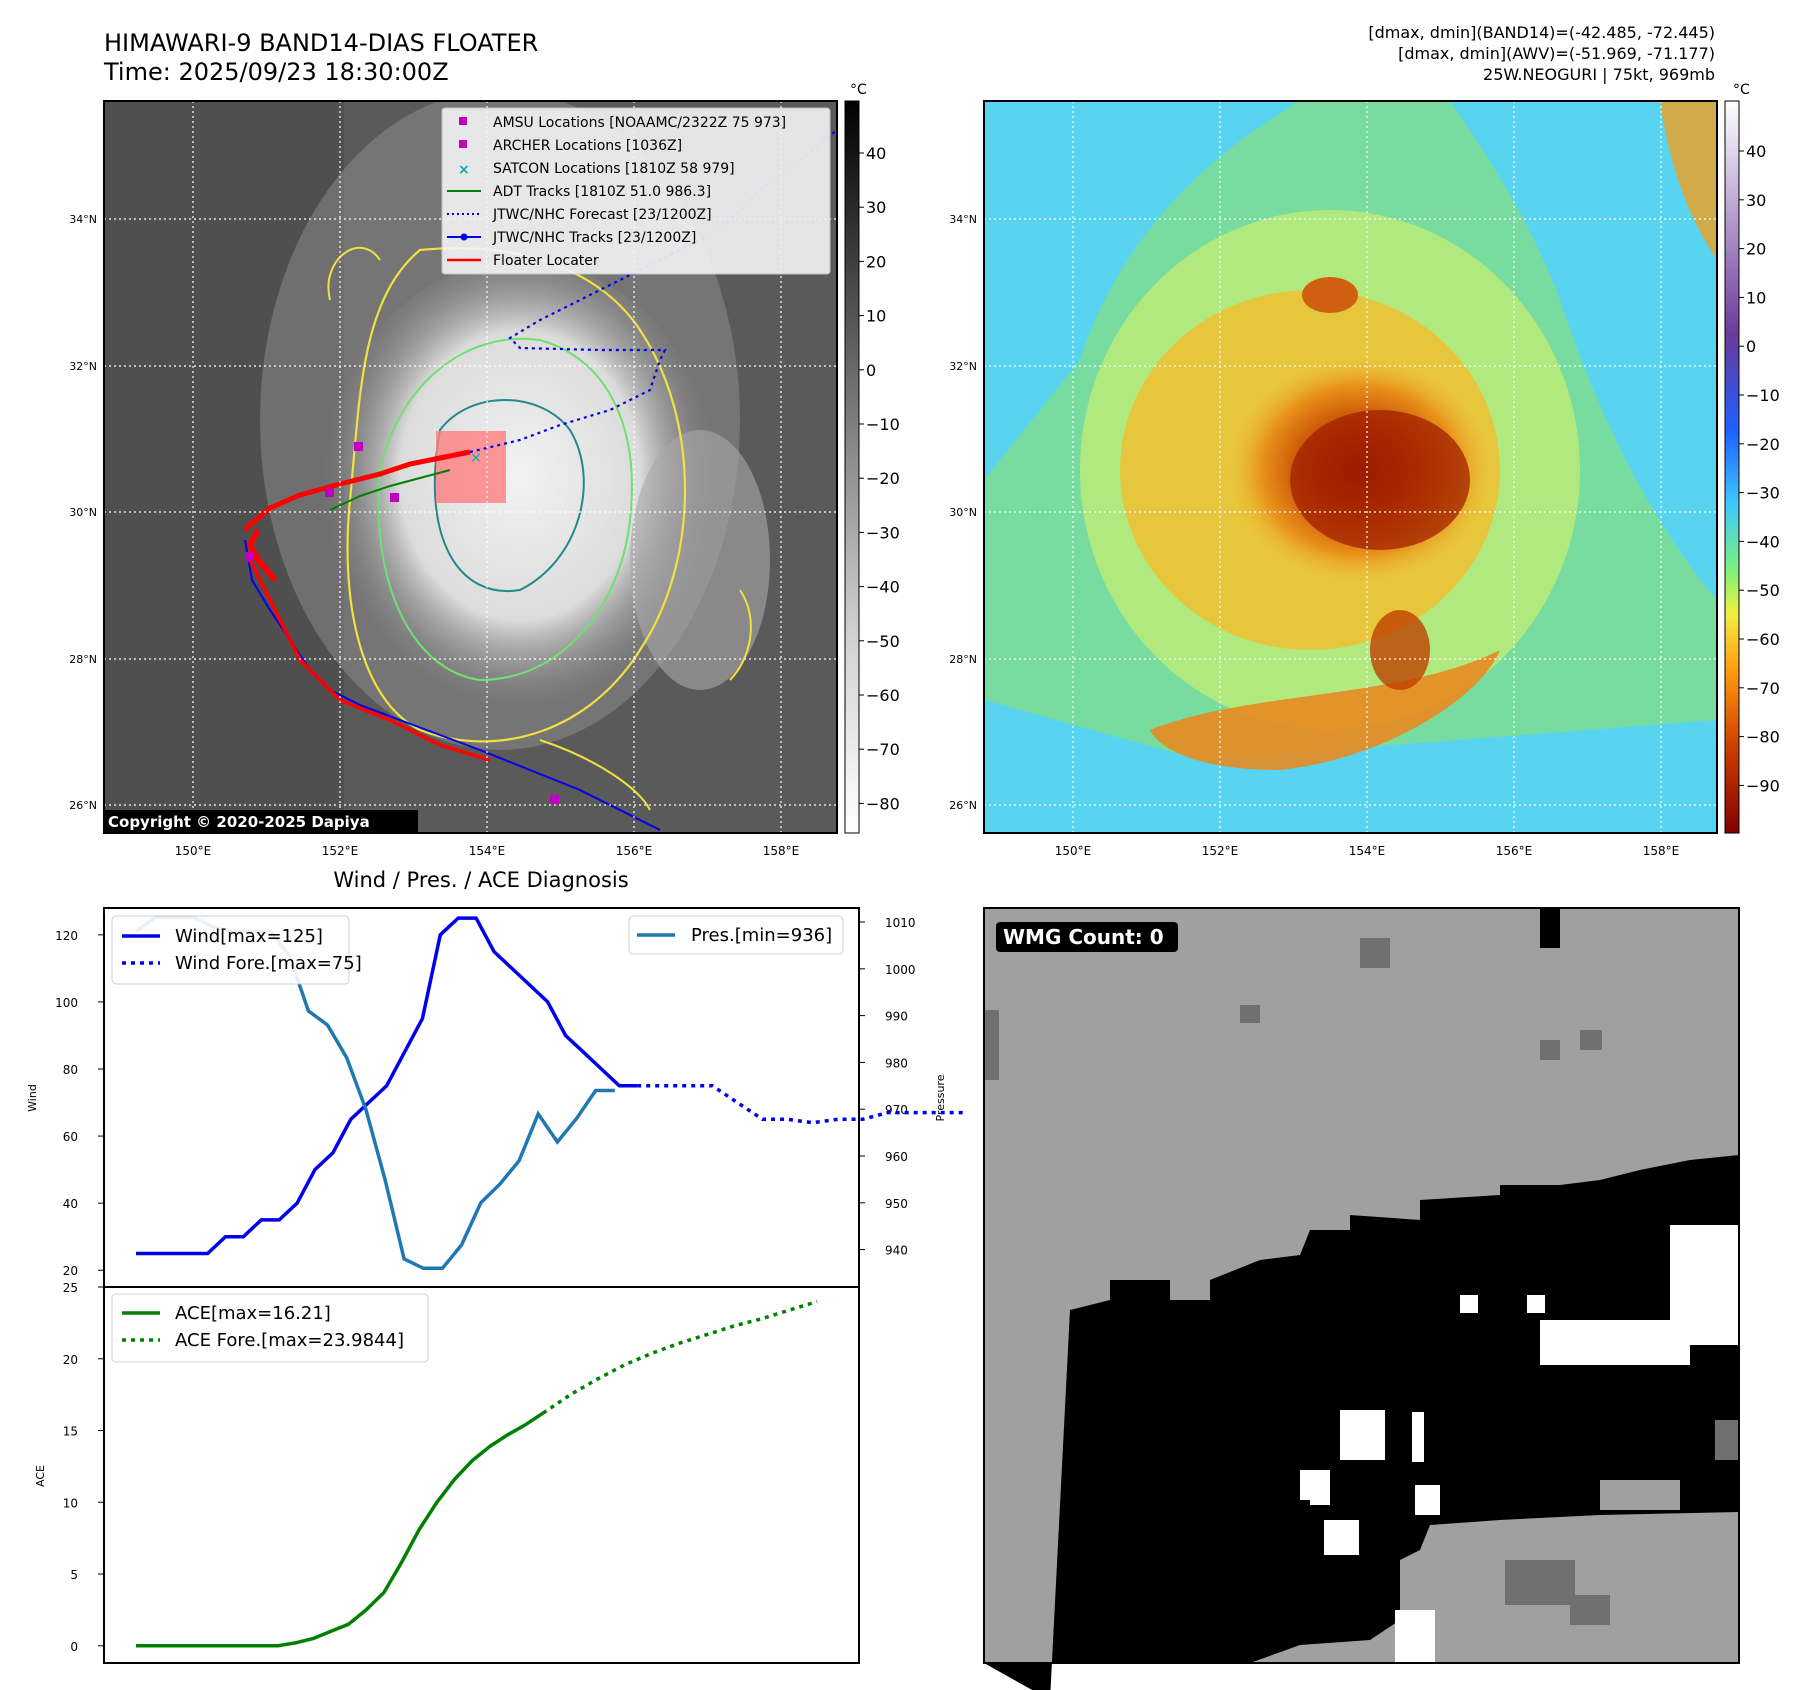 This screenshot has height=1690, width=1797. What do you see at coordinates (1615, 1342) in the screenshot?
I see `wmg-white-patch` at bounding box center [1615, 1342].